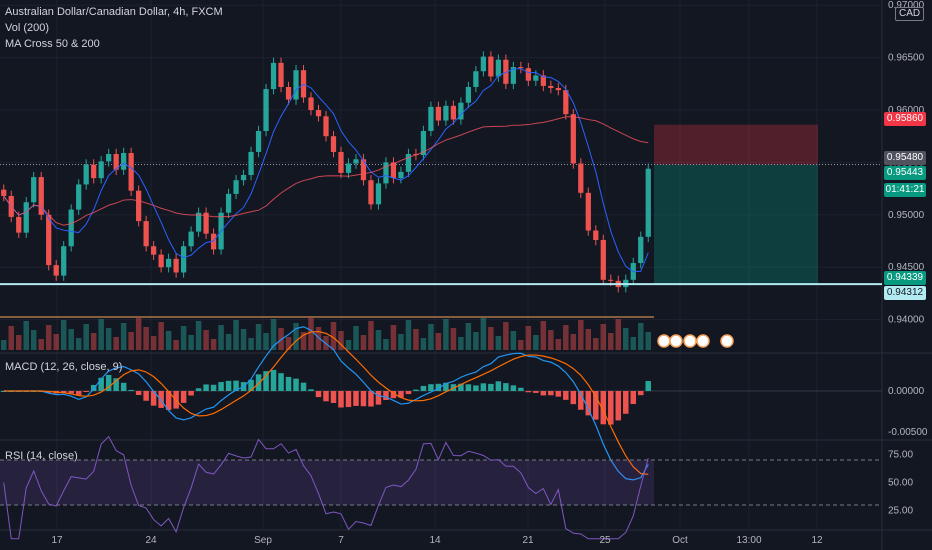 The width and height of the screenshot is (932, 550). Describe the element at coordinates (905, 119) in the screenshot. I see `stop-price-tag: 0.95860` at that location.